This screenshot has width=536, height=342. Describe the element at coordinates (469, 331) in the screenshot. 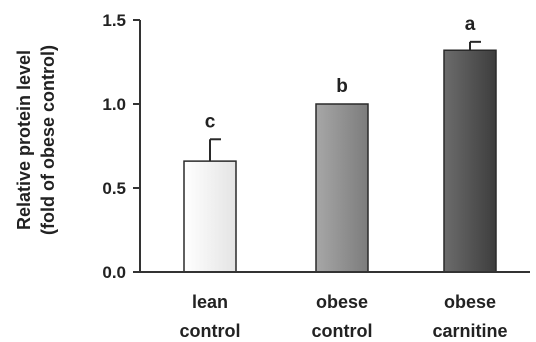

I see `category-label-line-2: carnitine` at that location.